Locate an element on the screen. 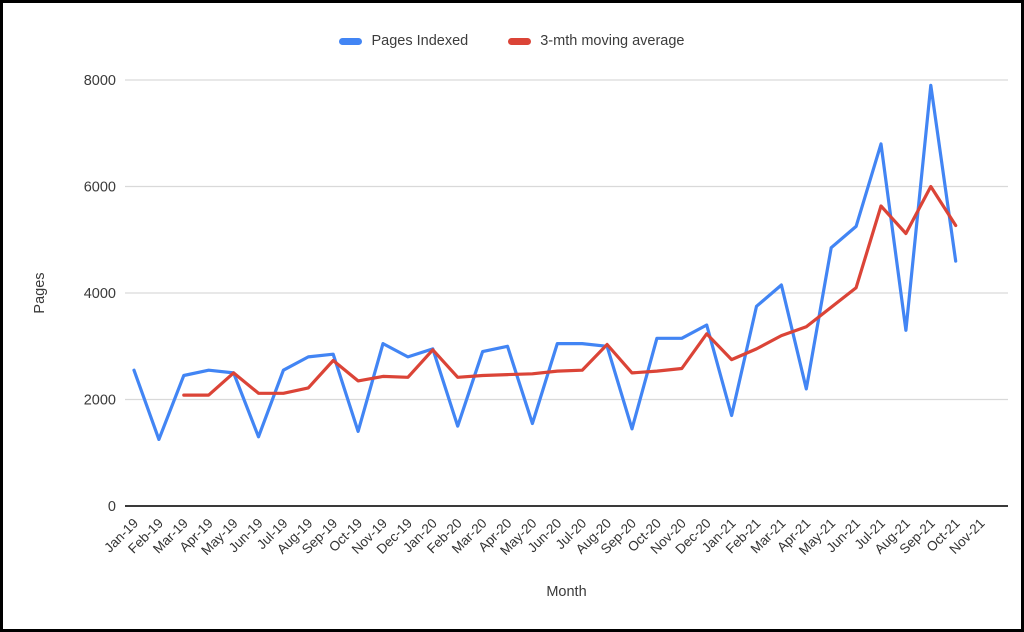 The image size is (1024, 632). y-tick-label: 6000 is located at coordinates (100, 188).